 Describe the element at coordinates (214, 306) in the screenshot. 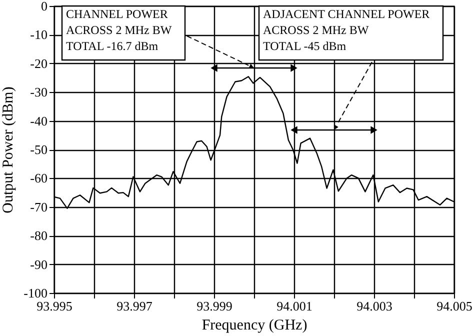

I see `x-tick-label: 93.999` at that location.